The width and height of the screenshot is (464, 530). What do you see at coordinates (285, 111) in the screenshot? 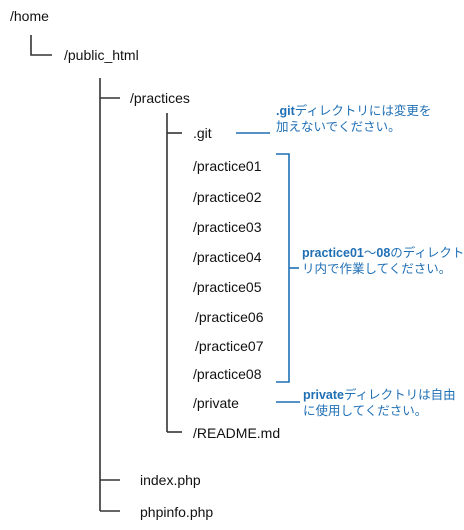
I see `git-note-bold: .git` at bounding box center [285, 111].